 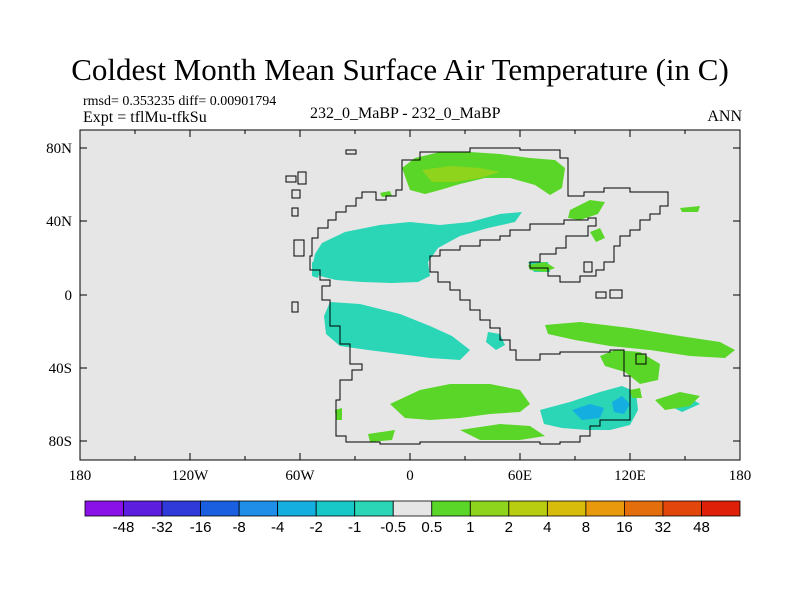 What do you see at coordinates (461, 174) in the screenshot?
I see `anomaly-patch-yellowgreen` at bounding box center [461, 174].